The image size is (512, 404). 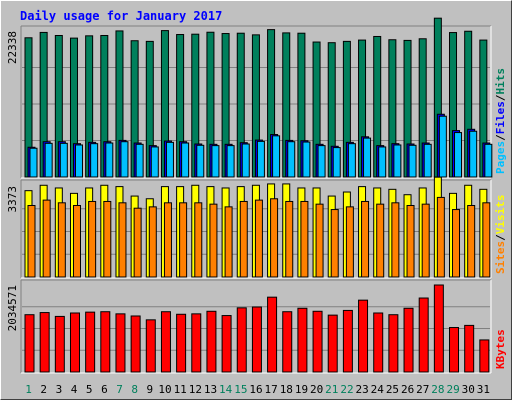 I want to click on x-tick-label-day-22: 22, so click(x=346, y=389).